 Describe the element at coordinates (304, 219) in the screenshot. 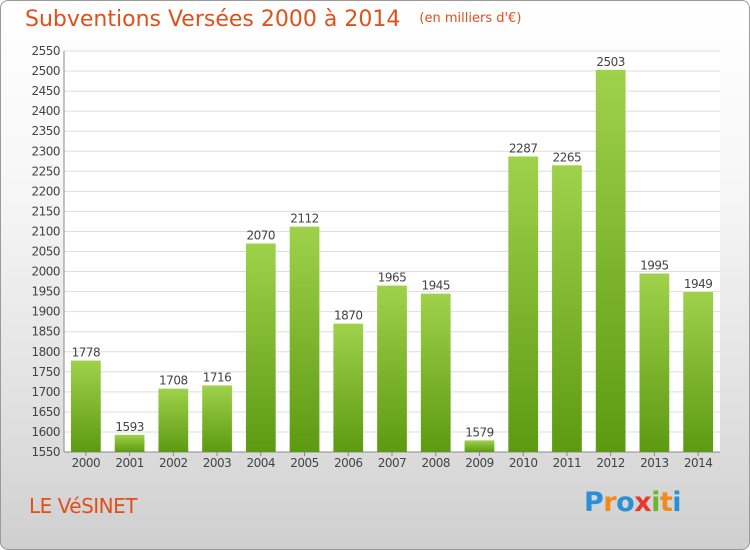

I see `bar-value-label: 2112` at that location.